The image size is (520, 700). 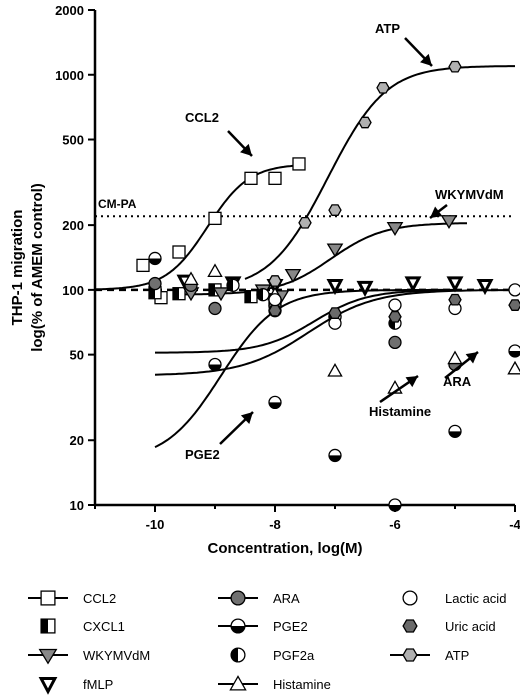 What do you see at coordinates (202, 454) in the screenshot?
I see `annotation-label-pge2: PGE2` at bounding box center [202, 454].